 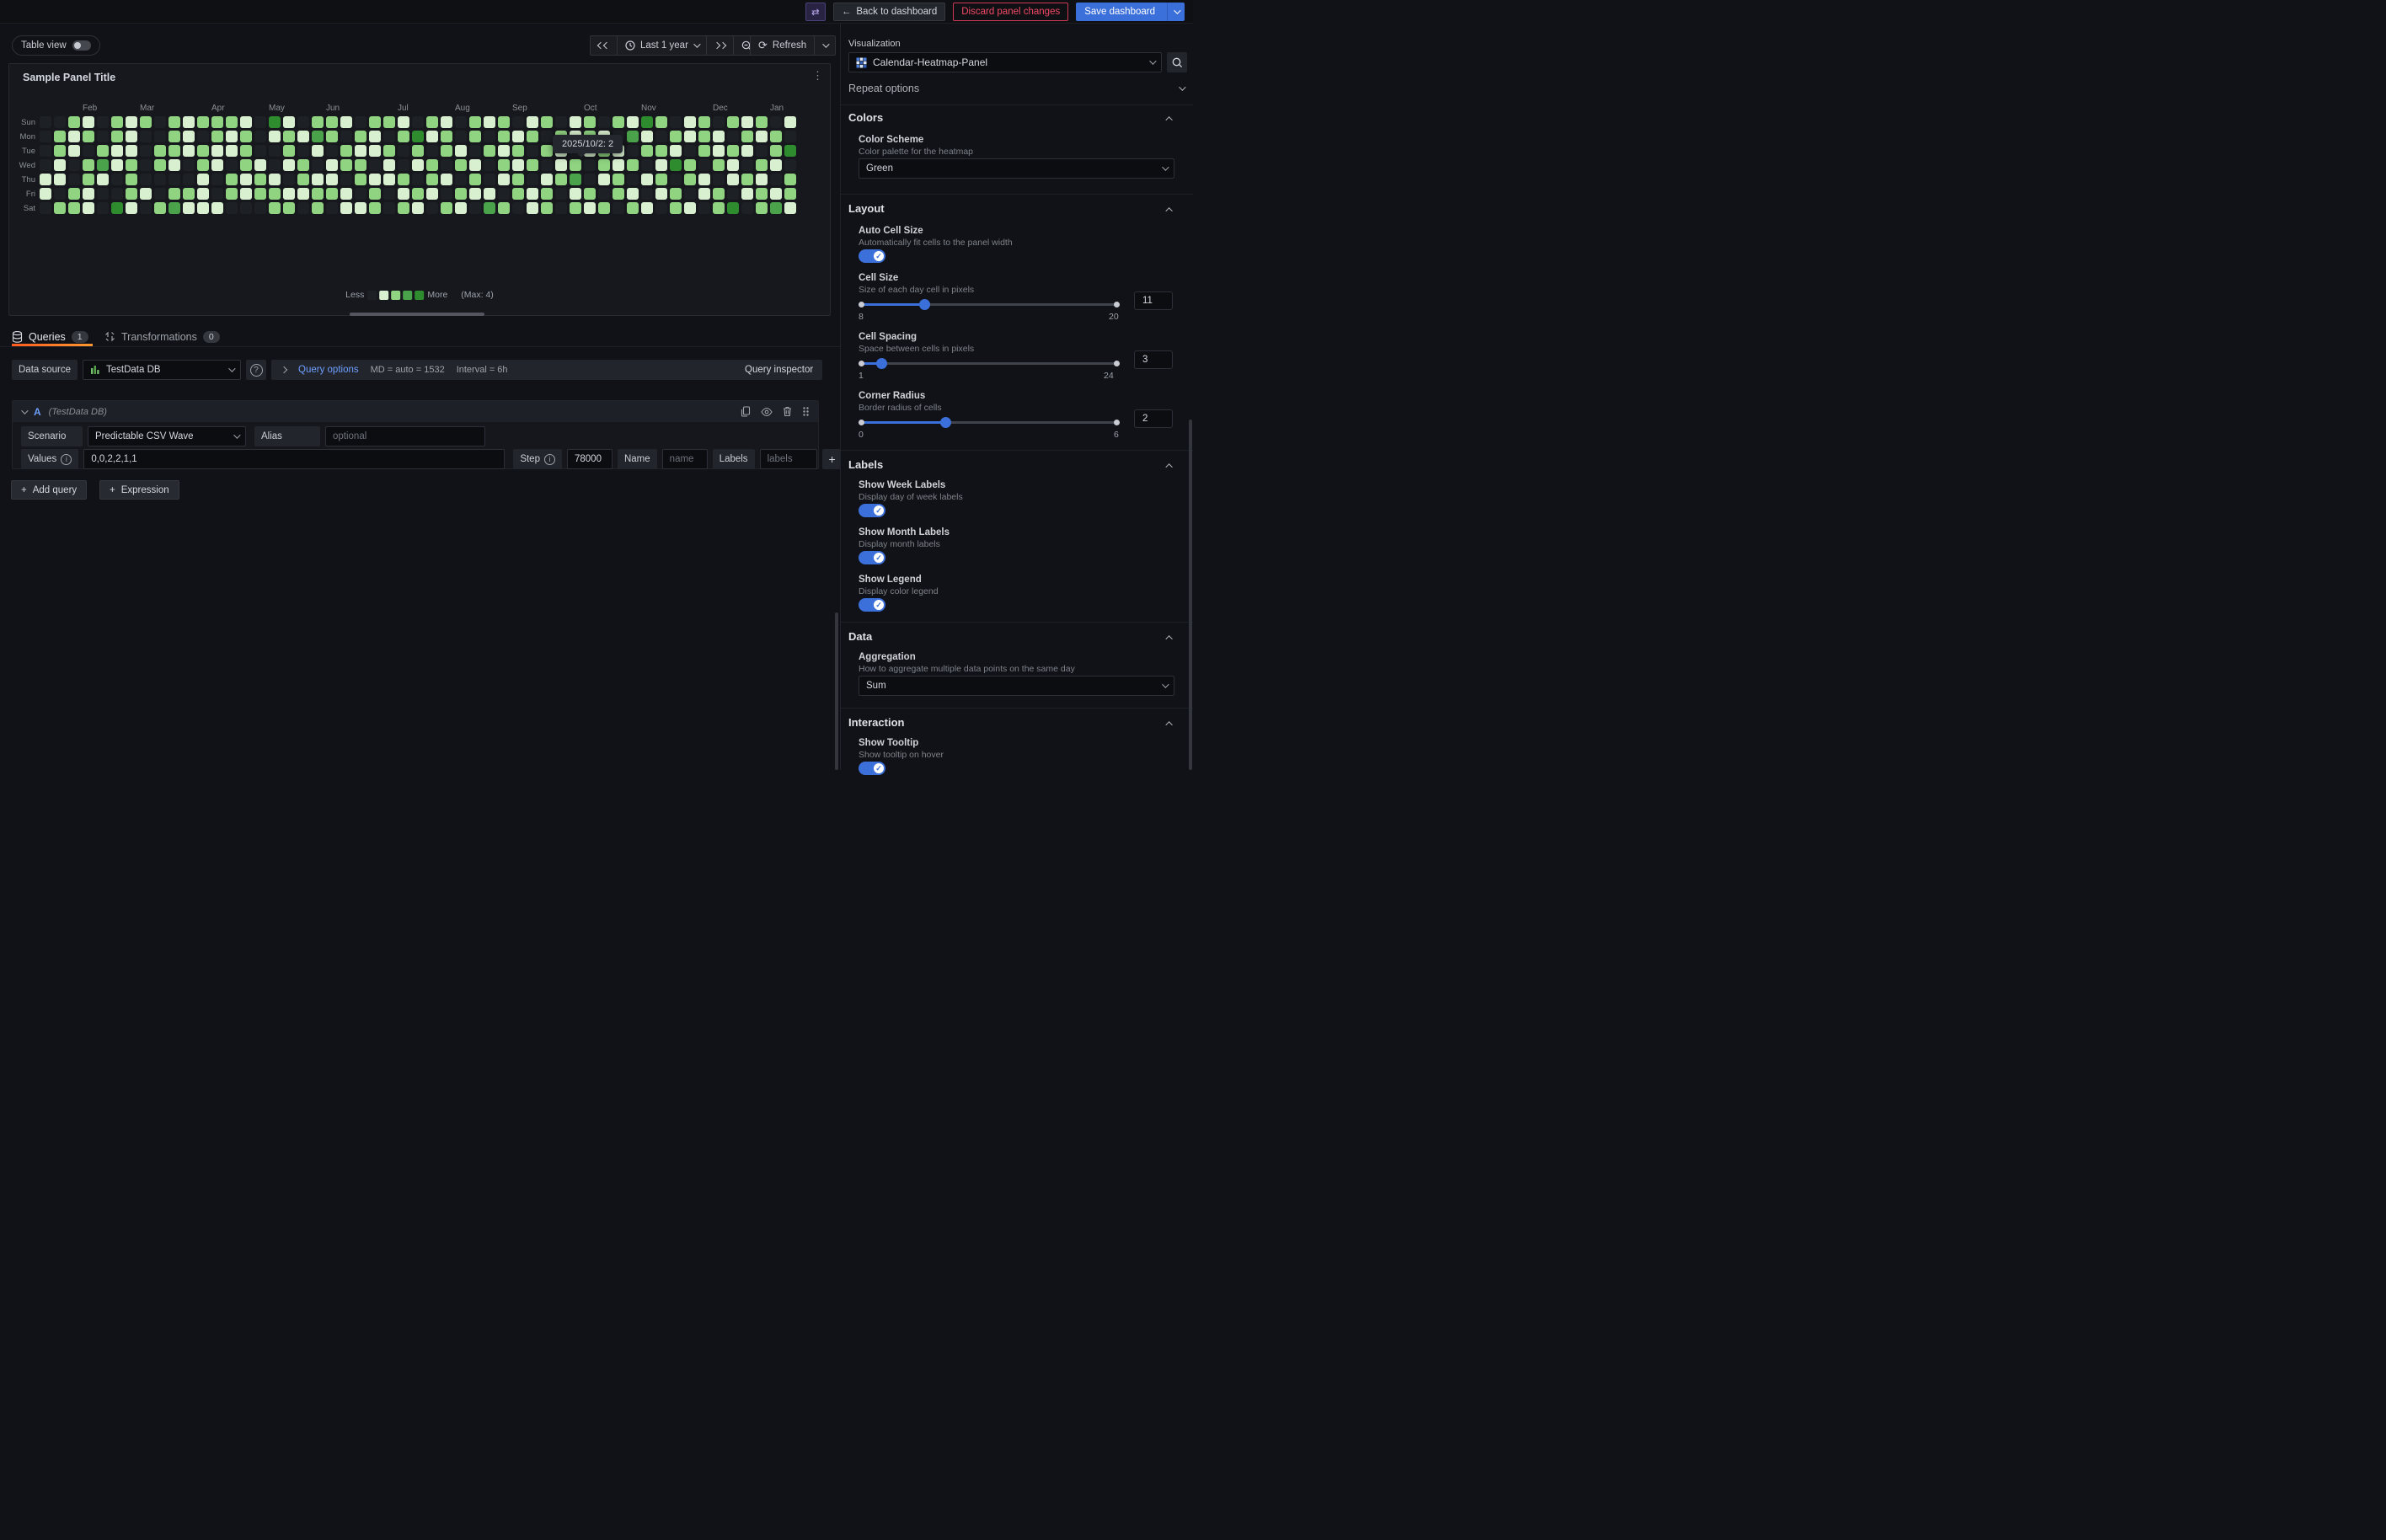 I want to click on panel-scrollbar, so click(x=417, y=315).